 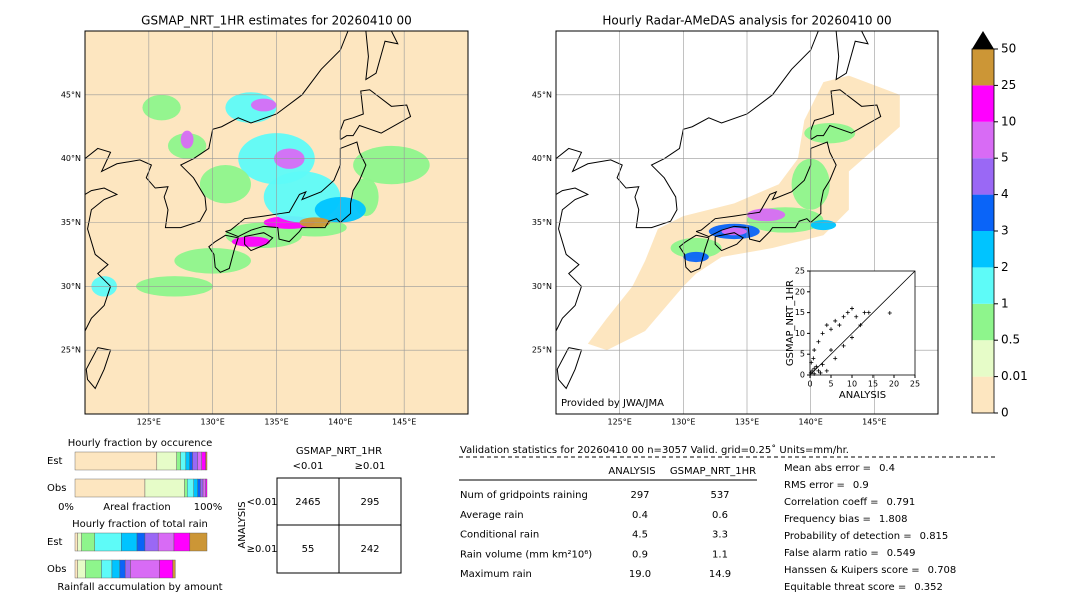 What do you see at coordinates (640, 554) in the screenshot?
I see `table-cell: 0.9` at bounding box center [640, 554].